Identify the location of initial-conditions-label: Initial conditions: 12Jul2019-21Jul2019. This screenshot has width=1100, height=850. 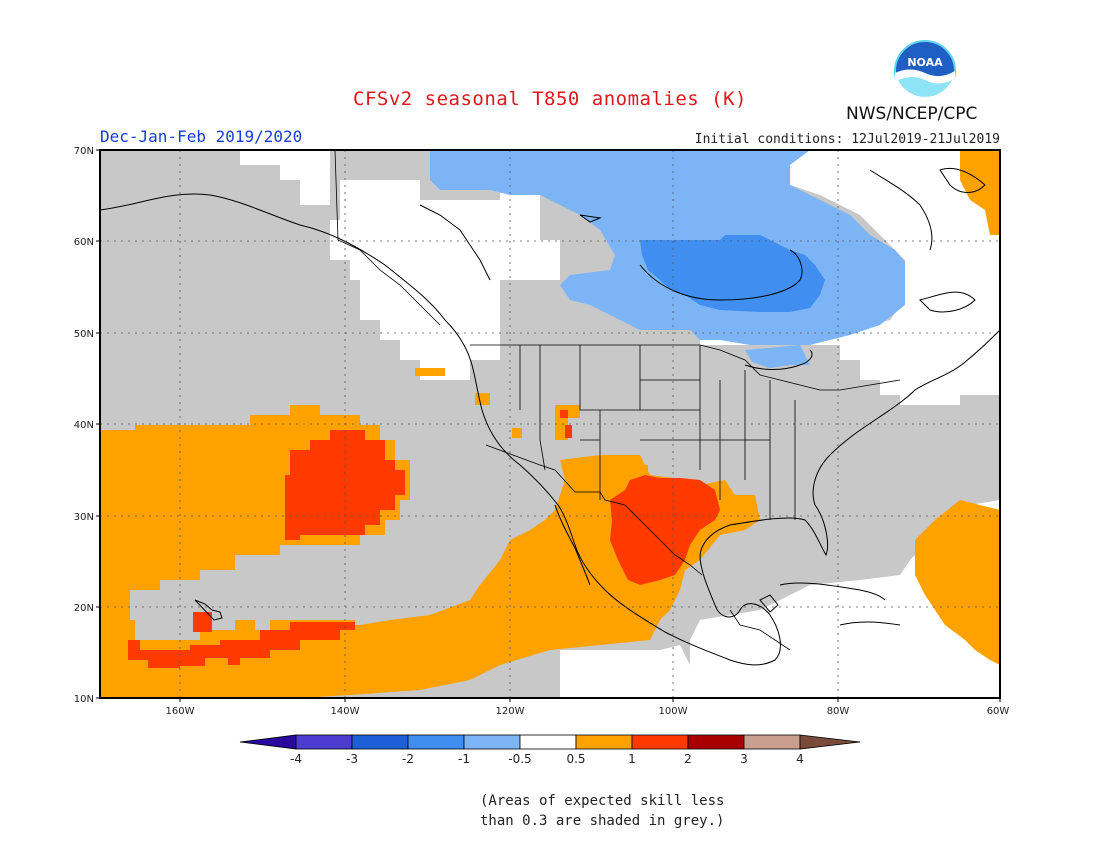
(847, 139).